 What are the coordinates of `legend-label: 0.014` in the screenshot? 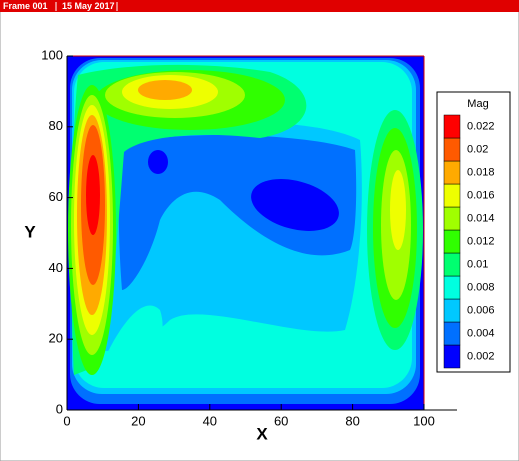 It's located at (481, 218).